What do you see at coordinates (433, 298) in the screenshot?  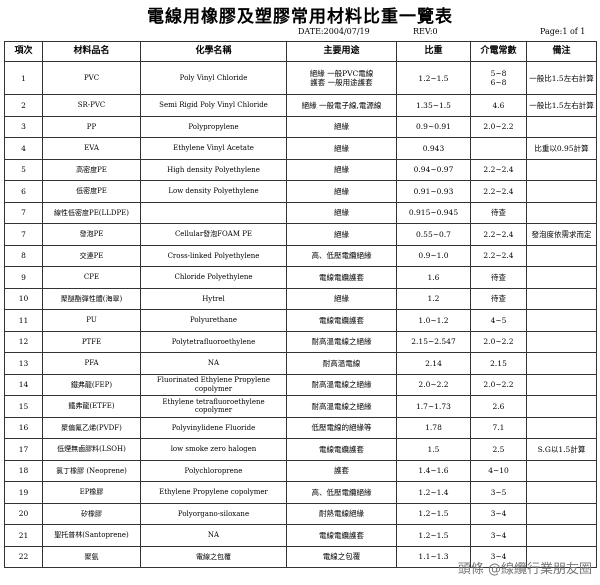 I see `cell-sg: 1.2` at bounding box center [433, 298].